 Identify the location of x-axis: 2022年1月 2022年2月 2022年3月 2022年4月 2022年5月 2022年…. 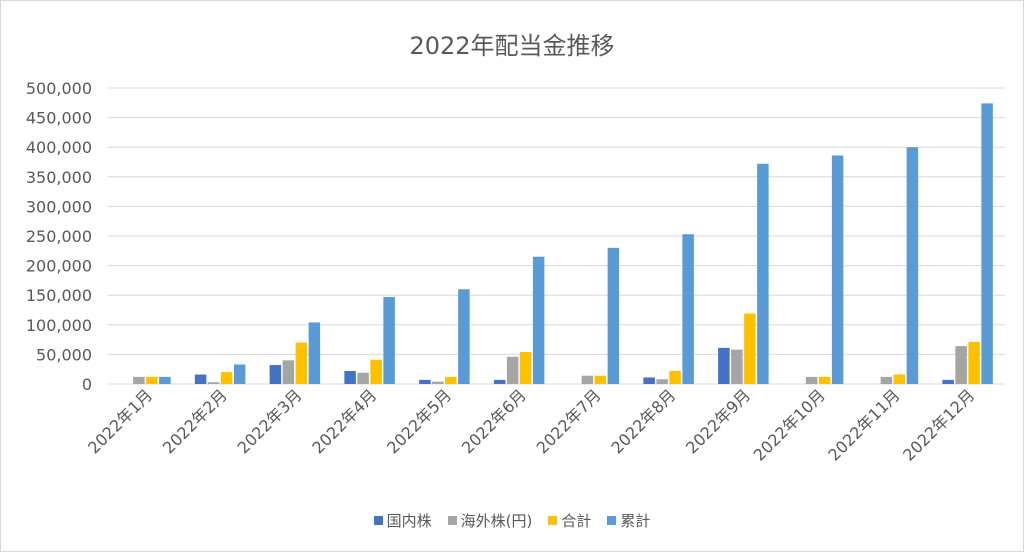
(531, 424).